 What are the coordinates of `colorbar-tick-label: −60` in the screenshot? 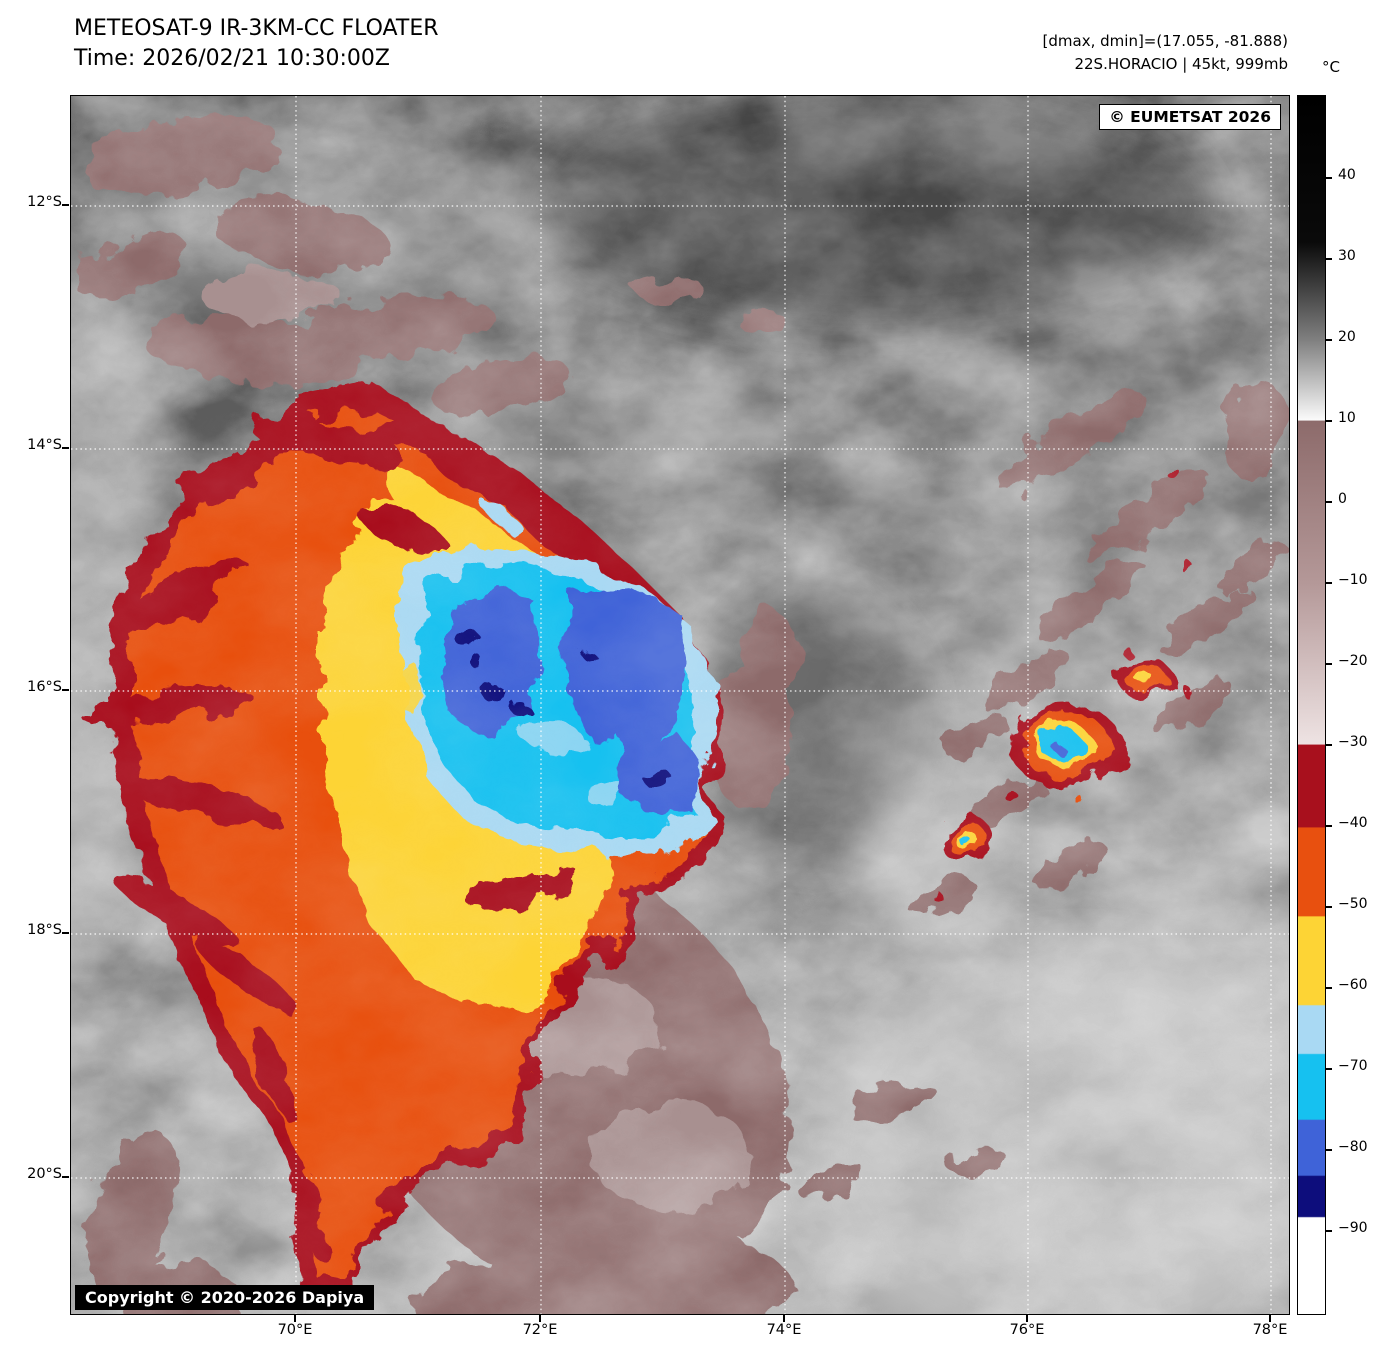 It's located at (1353, 985).